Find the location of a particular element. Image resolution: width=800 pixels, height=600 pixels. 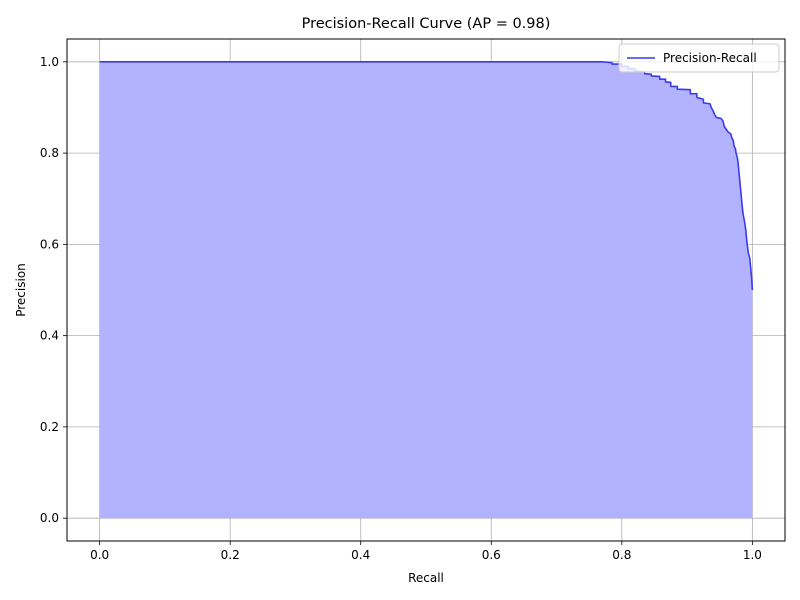

y-axis-label: Precision is located at coordinates (21, 290).